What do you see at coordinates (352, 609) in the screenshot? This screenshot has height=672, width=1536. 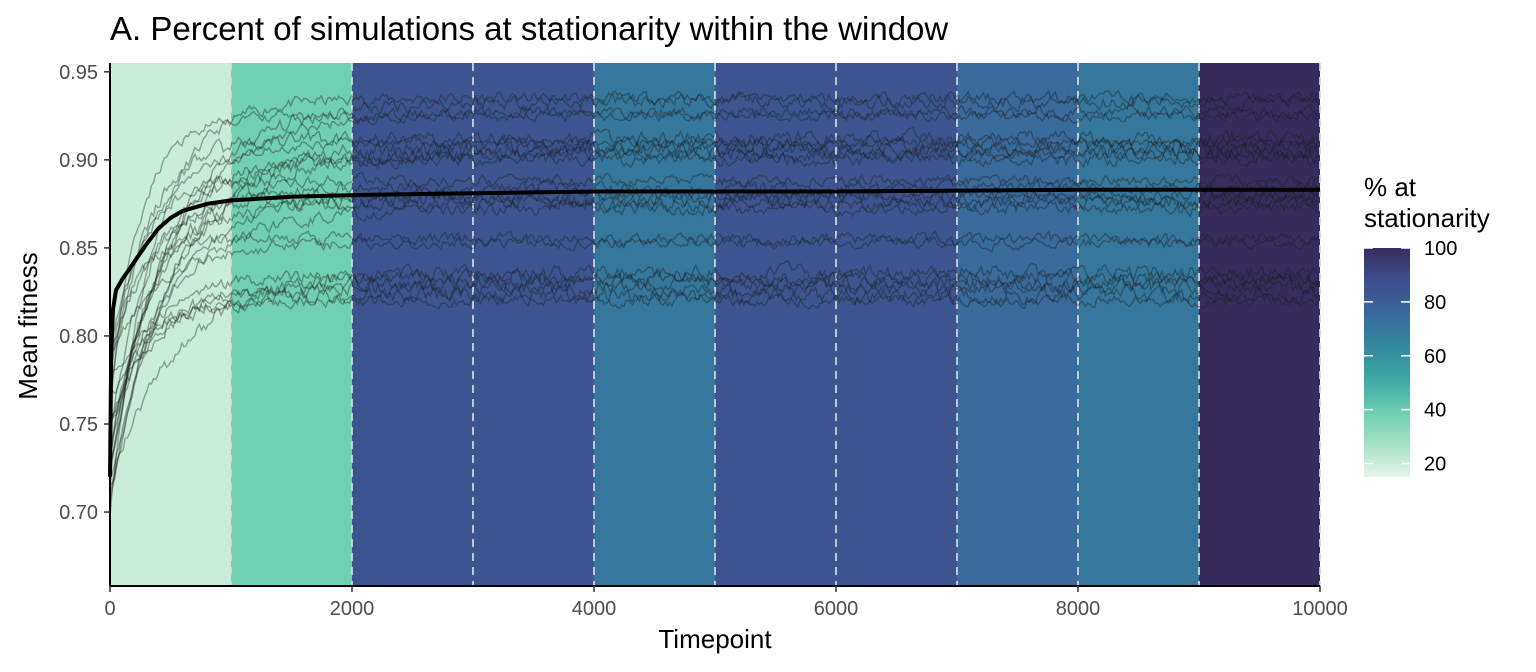 I see `x-tick-label: 2000` at bounding box center [352, 609].